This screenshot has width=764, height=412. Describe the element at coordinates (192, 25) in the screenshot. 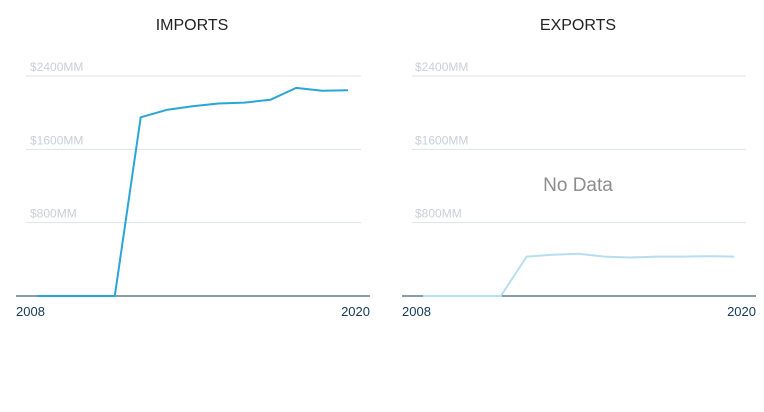

I see `imports-chart-title: IMPORTS` at that location.